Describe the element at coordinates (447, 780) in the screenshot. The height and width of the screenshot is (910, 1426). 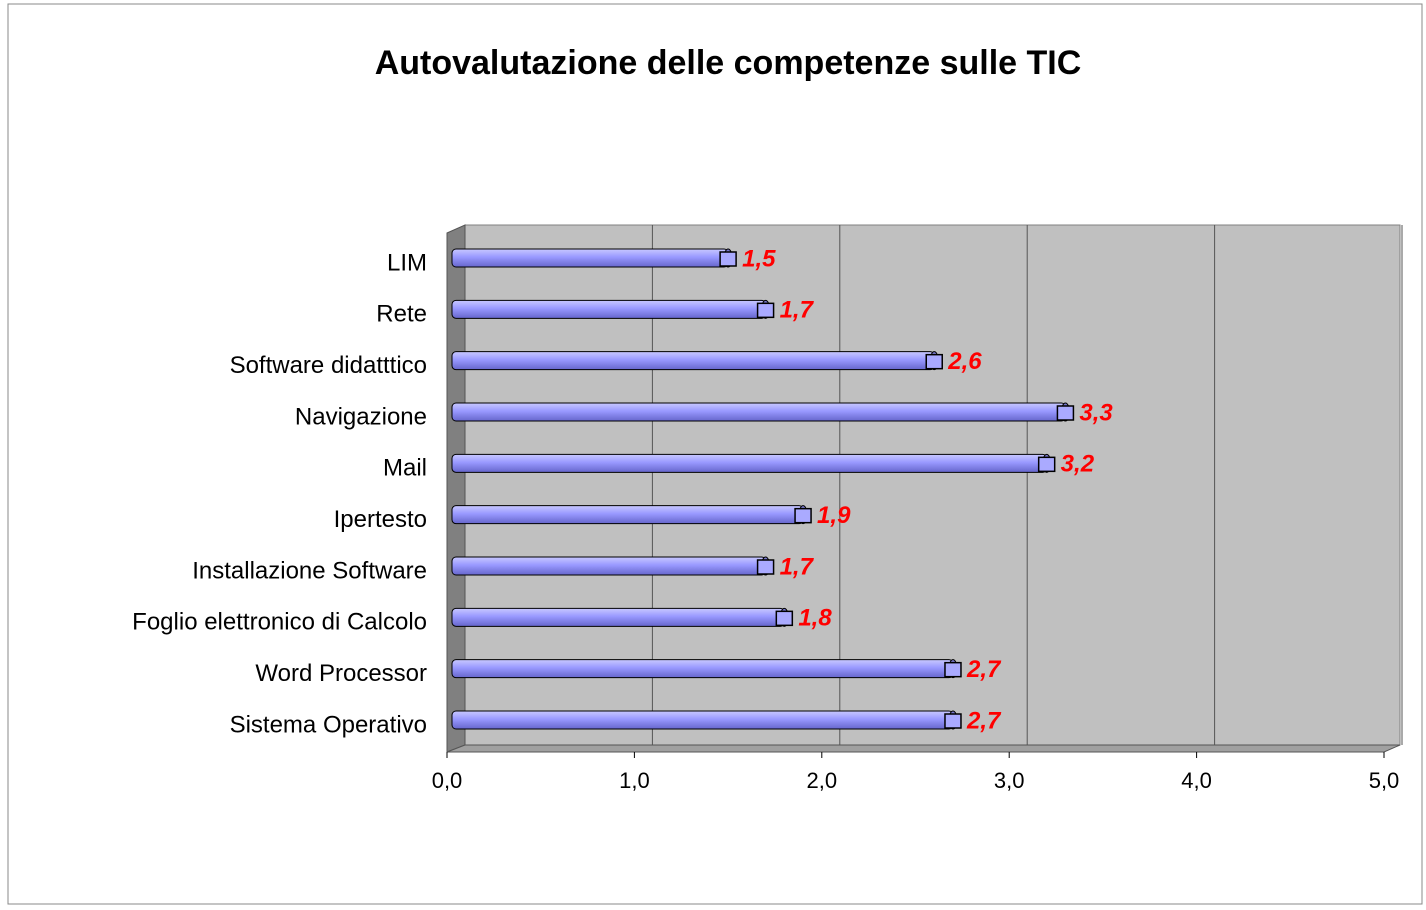
I see `x-tick-label: 0,0` at that location.